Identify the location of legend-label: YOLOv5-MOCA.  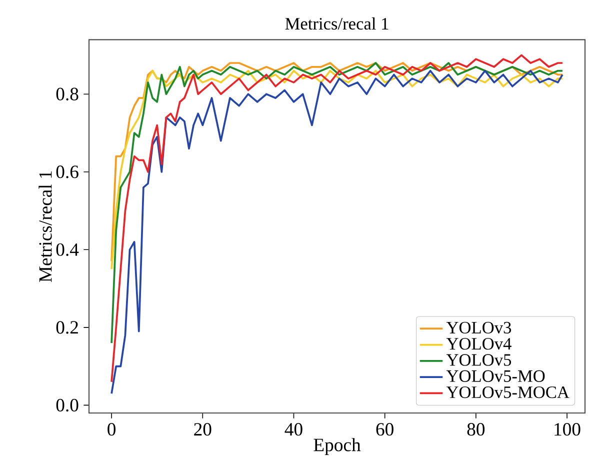
(508, 392).